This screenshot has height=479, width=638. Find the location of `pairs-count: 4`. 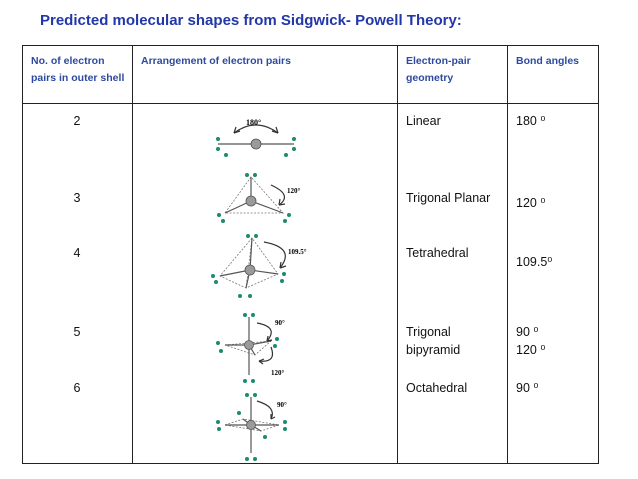

pairs-count: 4 is located at coordinates (77, 253).